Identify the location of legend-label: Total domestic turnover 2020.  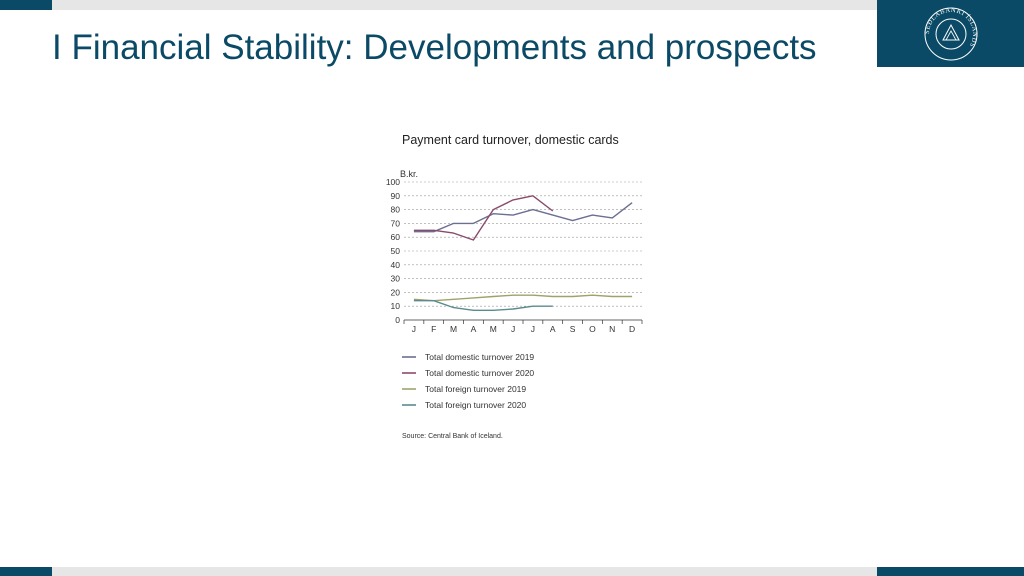
(479, 373).